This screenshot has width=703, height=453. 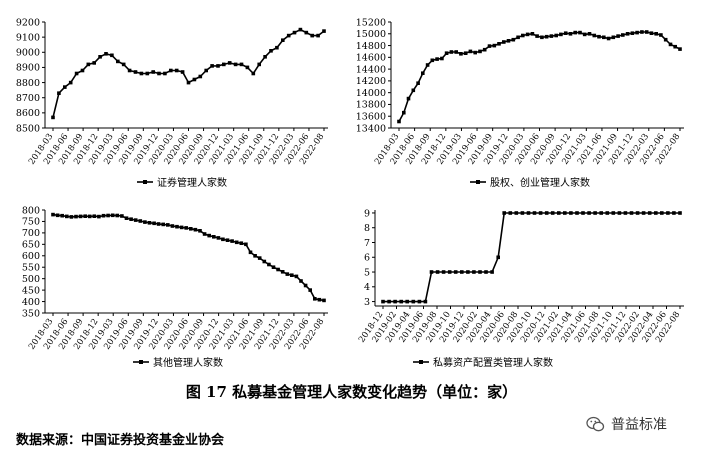 What do you see at coordinates (31, 210) in the screenshot?
I see `y-tick-label: 800` at bounding box center [31, 210].